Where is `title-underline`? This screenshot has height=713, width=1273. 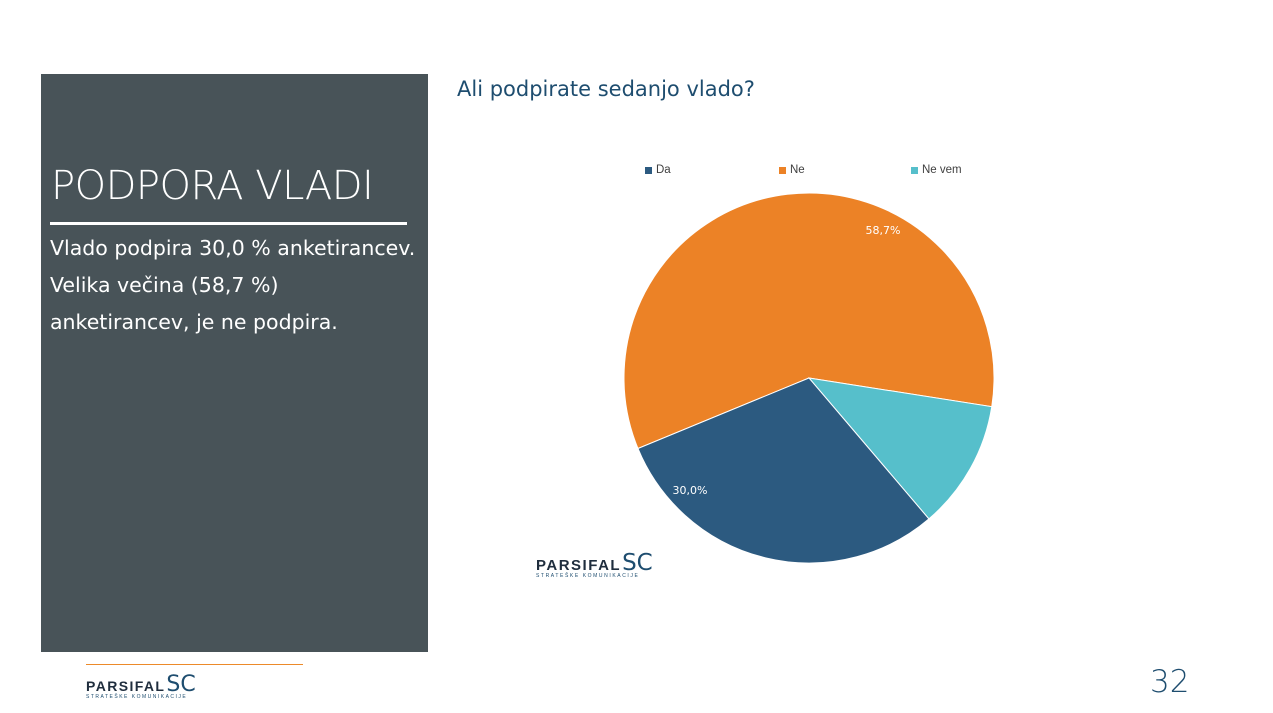 title-underline is located at coordinates (228, 223).